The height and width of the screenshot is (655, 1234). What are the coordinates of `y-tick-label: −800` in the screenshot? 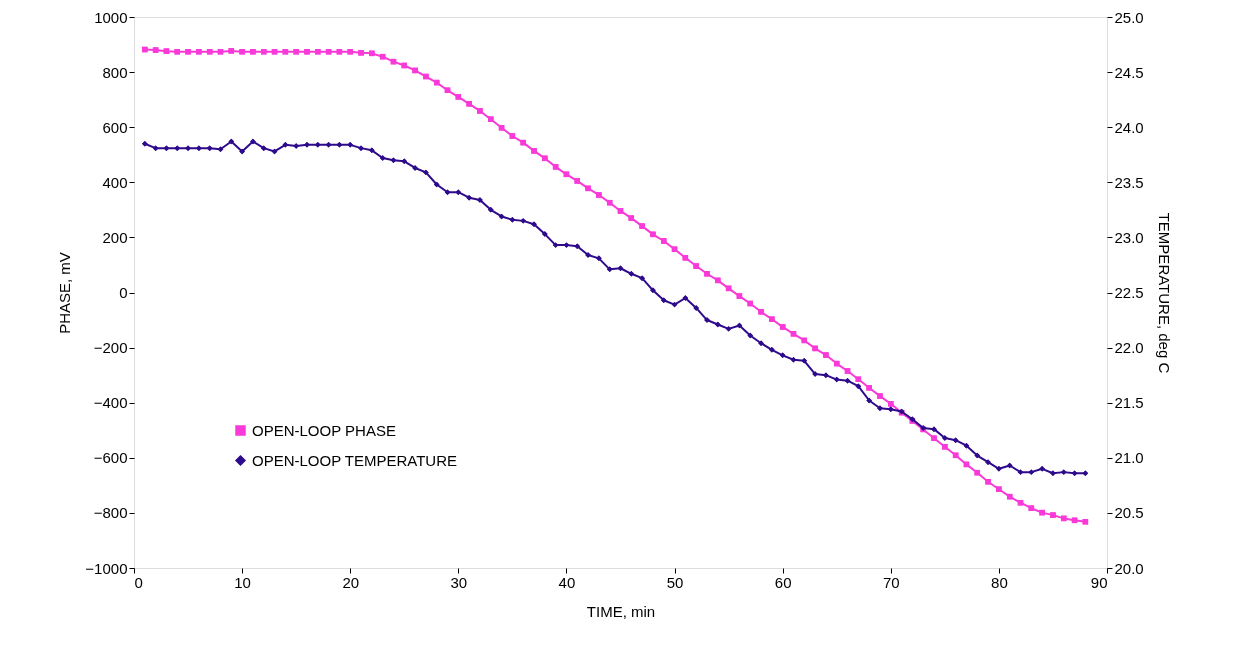 It's located at (110, 513).